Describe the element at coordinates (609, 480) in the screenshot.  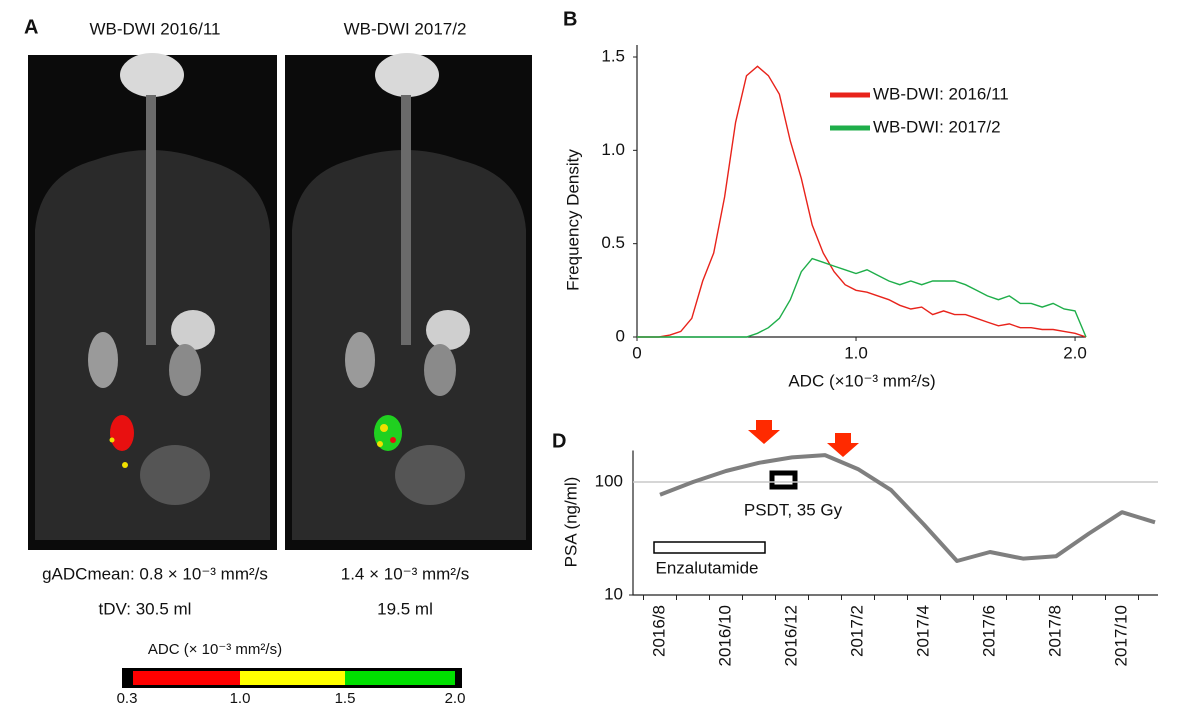
I see `y-tick-label: 100` at that location.